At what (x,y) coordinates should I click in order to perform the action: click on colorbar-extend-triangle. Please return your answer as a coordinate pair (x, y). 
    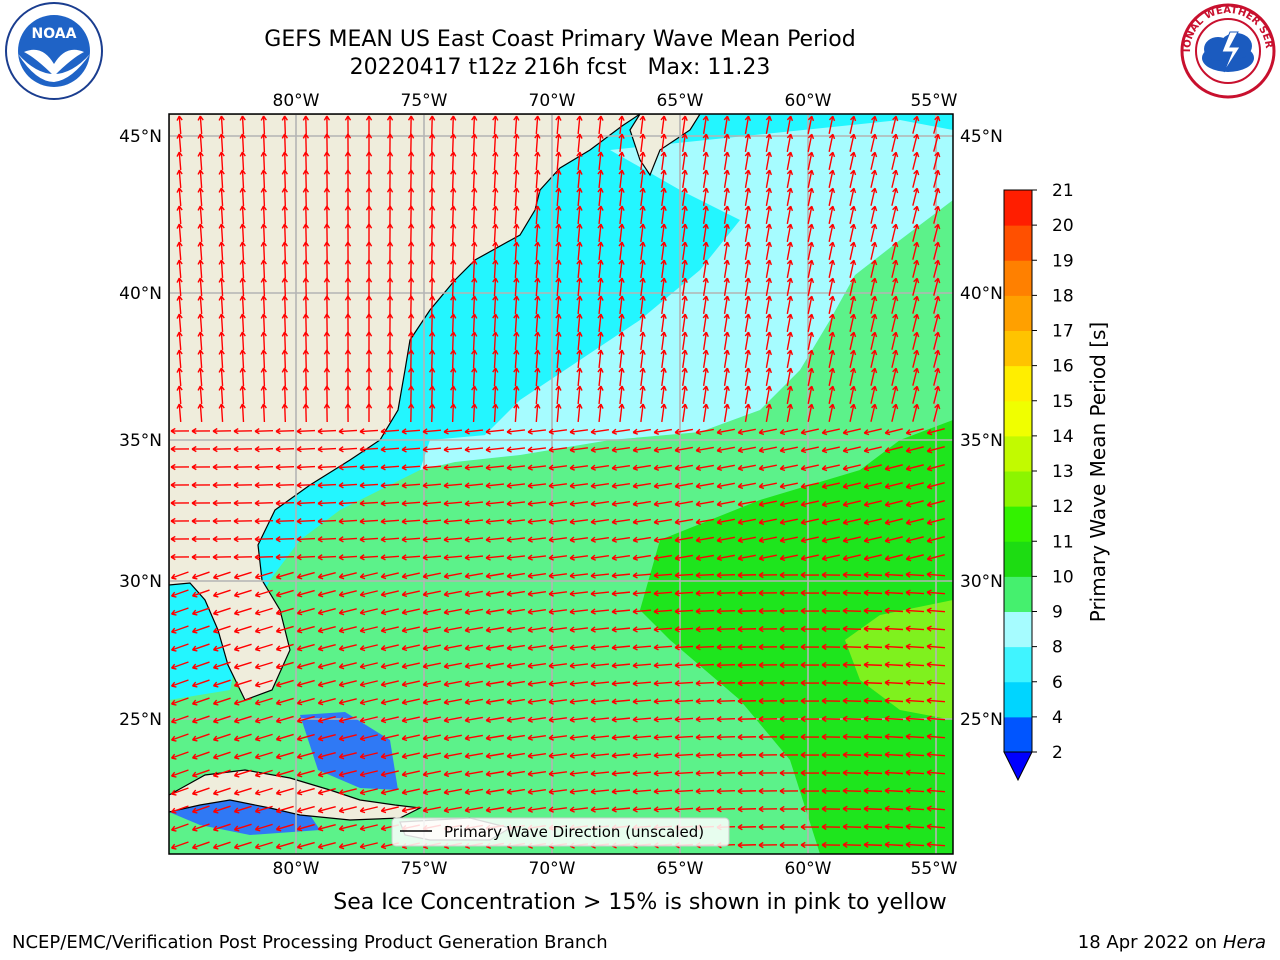
    Looking at the image, I should click on (1018, 766).